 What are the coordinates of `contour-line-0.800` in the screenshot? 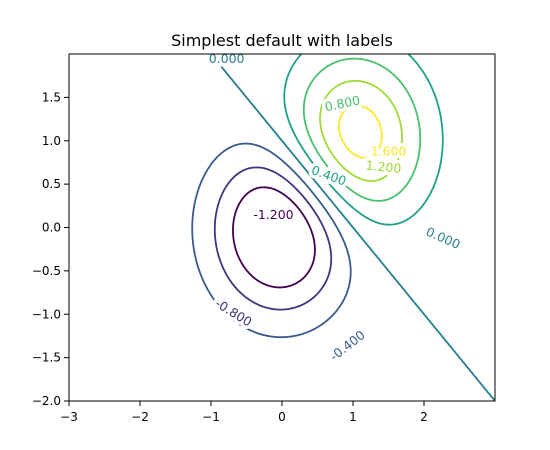 It's located at (362, 129).